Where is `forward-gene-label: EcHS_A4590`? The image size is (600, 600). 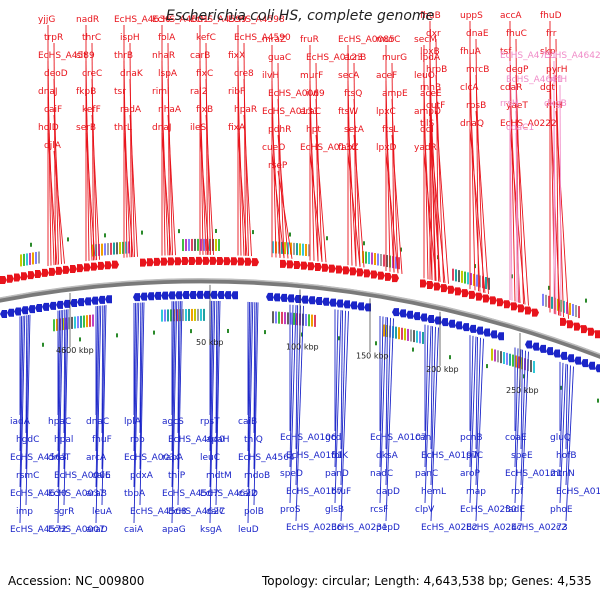
forward-gene-label: EcHS_A4590 is located at coordinates (262, 38).